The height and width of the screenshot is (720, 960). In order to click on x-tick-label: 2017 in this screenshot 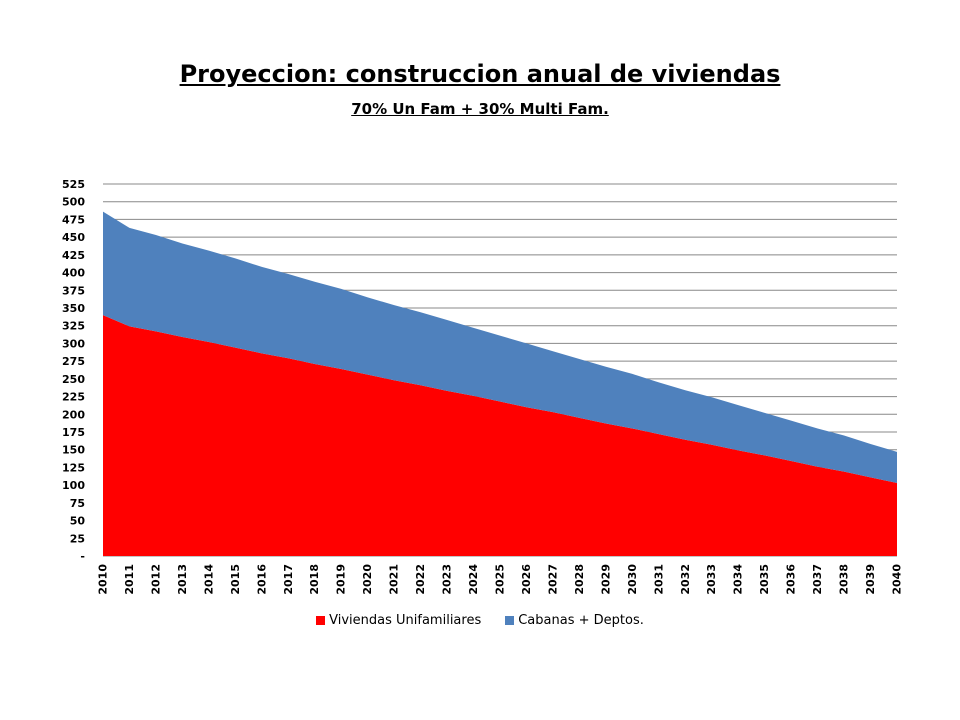, I will do `click(288, 579)`.